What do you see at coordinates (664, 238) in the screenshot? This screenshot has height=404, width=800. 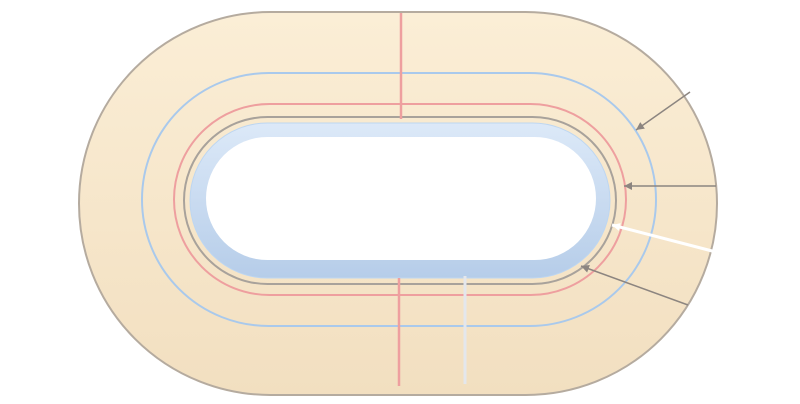 I see `pointer-white-line` at bounding box center [664, 238].